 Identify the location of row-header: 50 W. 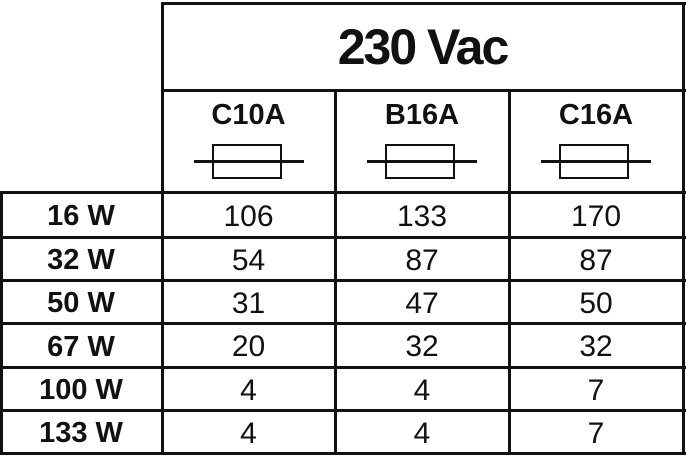
(81, 303).